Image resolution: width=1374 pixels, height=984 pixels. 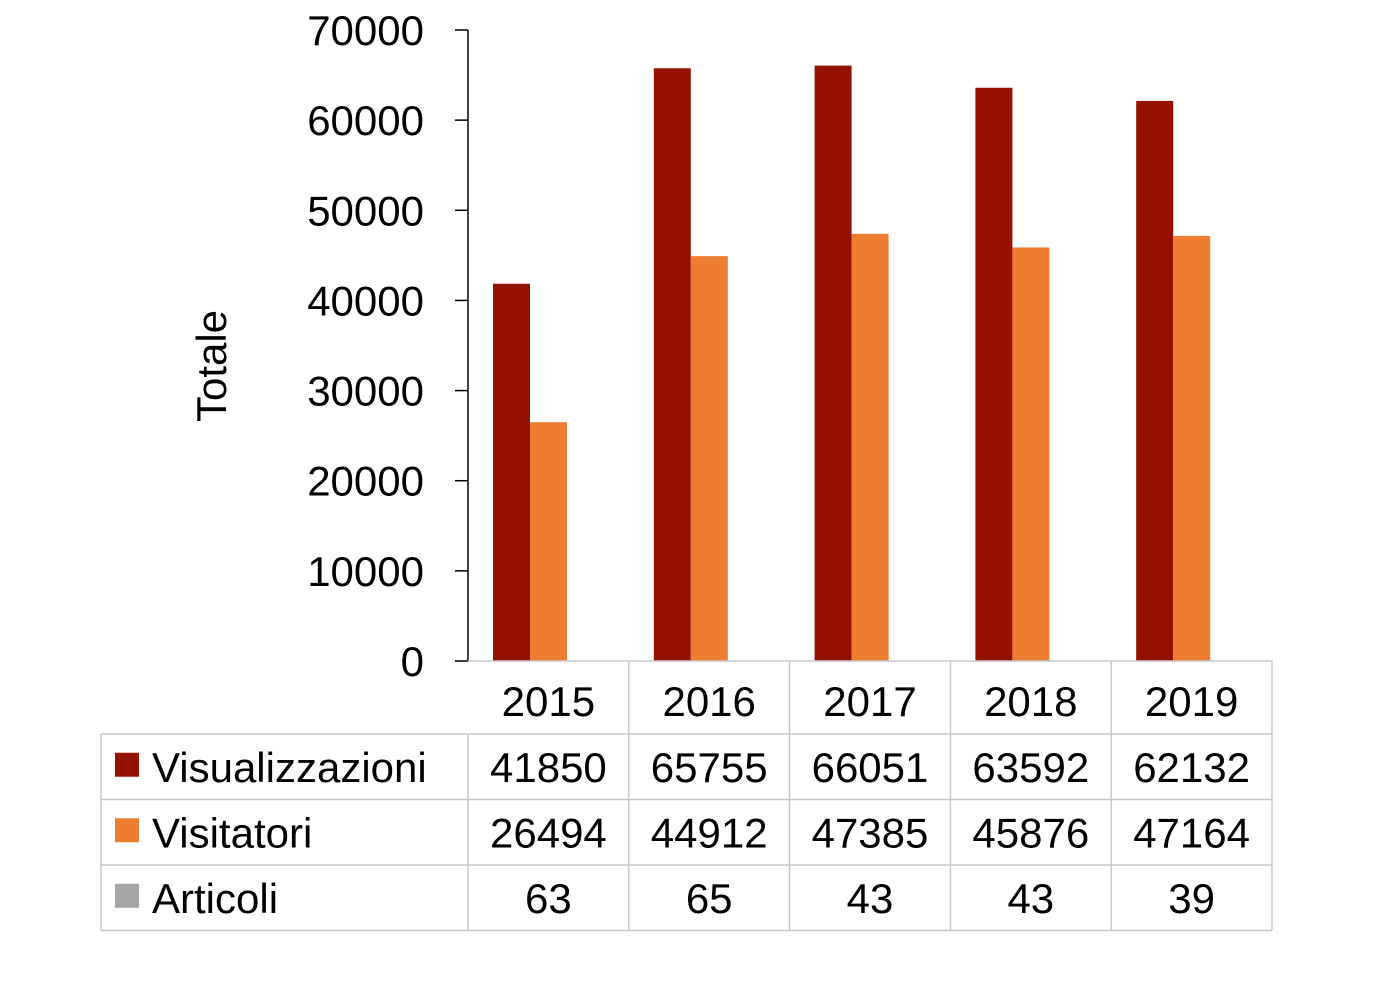 I want to click on x-category-label: 2019, so click(x=1191, y=701).